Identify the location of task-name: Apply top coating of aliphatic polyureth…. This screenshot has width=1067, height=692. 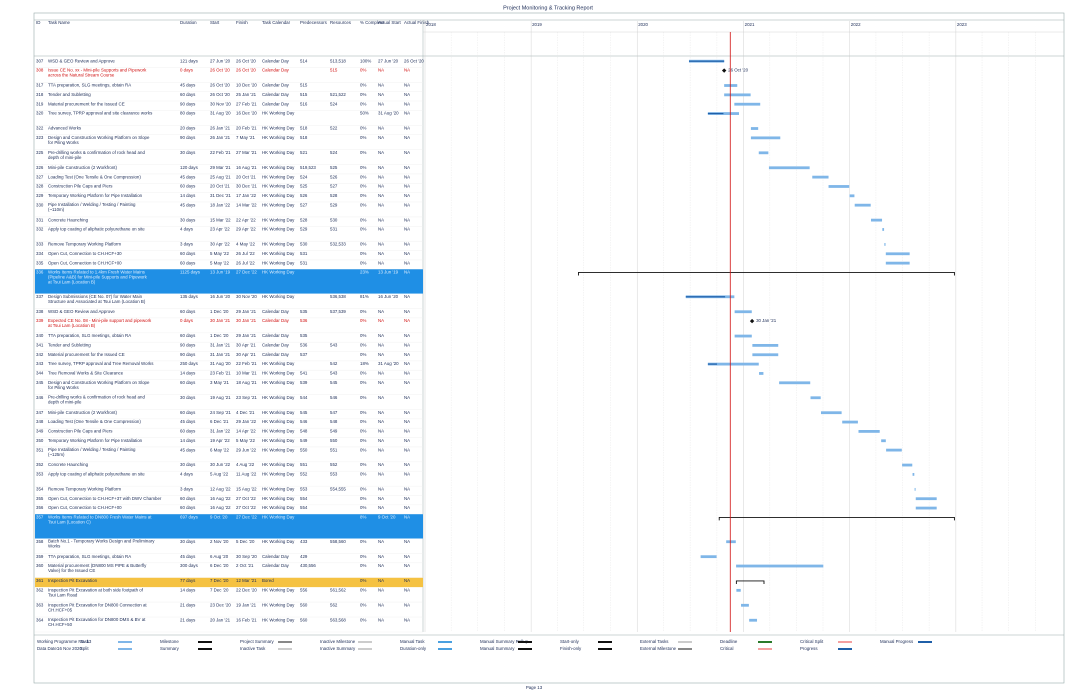
(96, 229).